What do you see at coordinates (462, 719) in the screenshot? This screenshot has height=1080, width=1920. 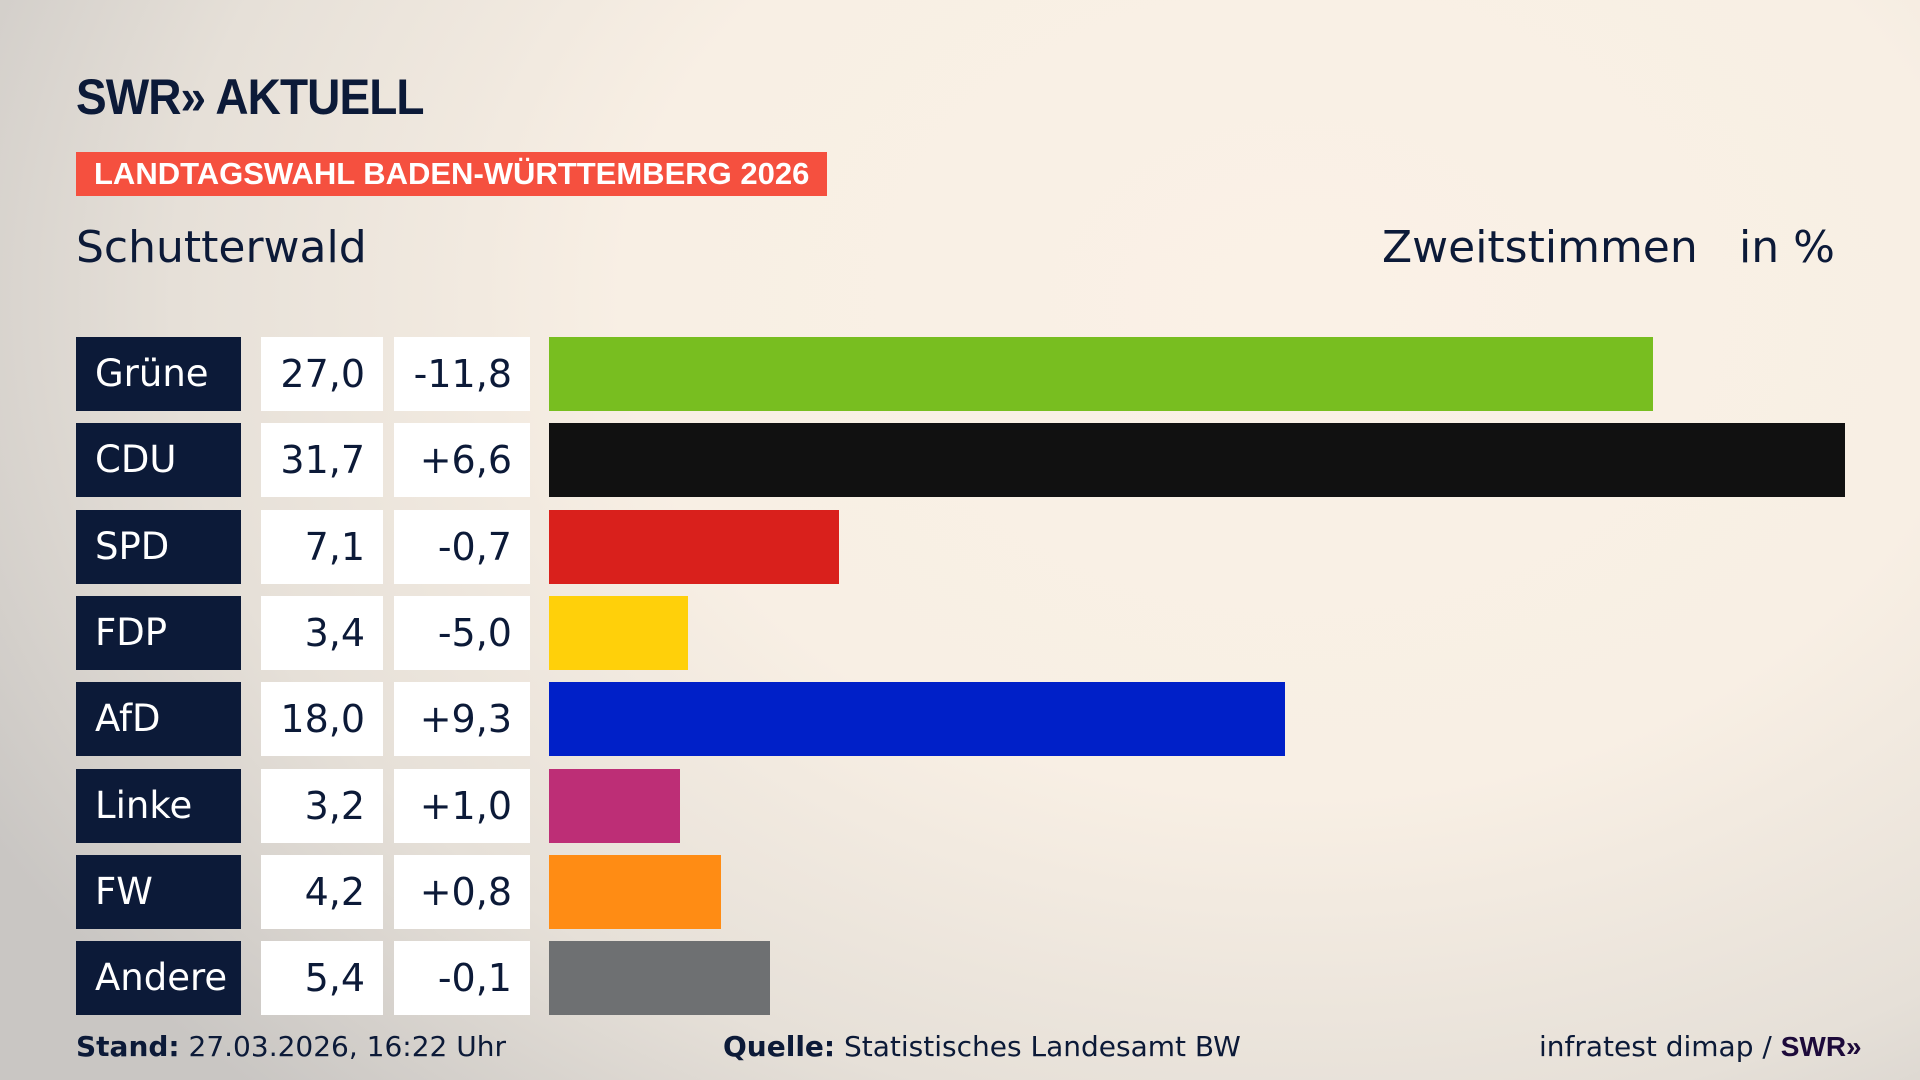 I see `change-label: +9,3` at bounding box center [462, 719].